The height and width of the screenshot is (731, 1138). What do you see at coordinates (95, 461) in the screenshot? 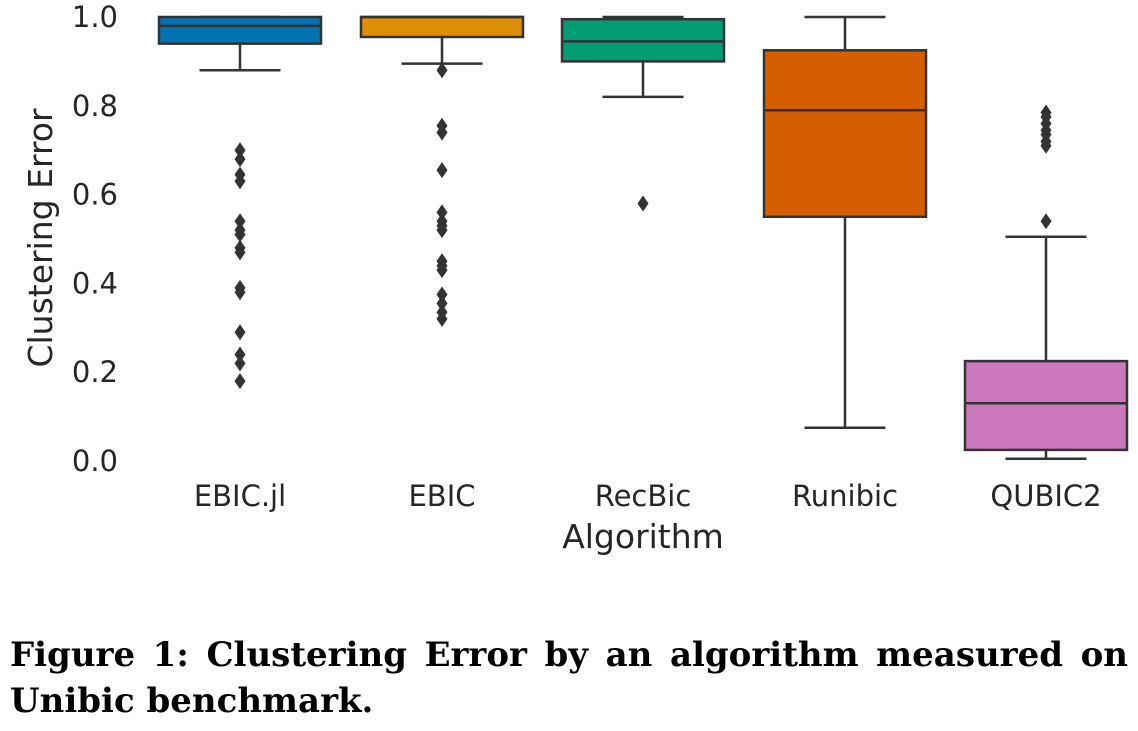
I see `y-tick-label: 0.0` at bounding box center [95, 461].